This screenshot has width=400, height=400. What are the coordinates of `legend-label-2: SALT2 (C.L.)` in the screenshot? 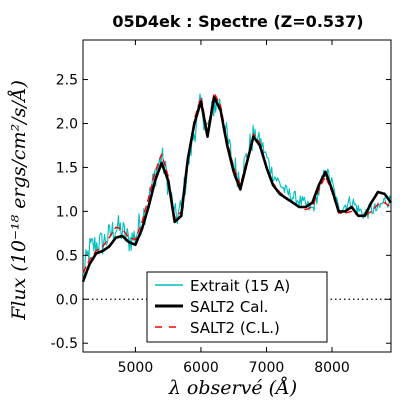 It's located at (235, 328).